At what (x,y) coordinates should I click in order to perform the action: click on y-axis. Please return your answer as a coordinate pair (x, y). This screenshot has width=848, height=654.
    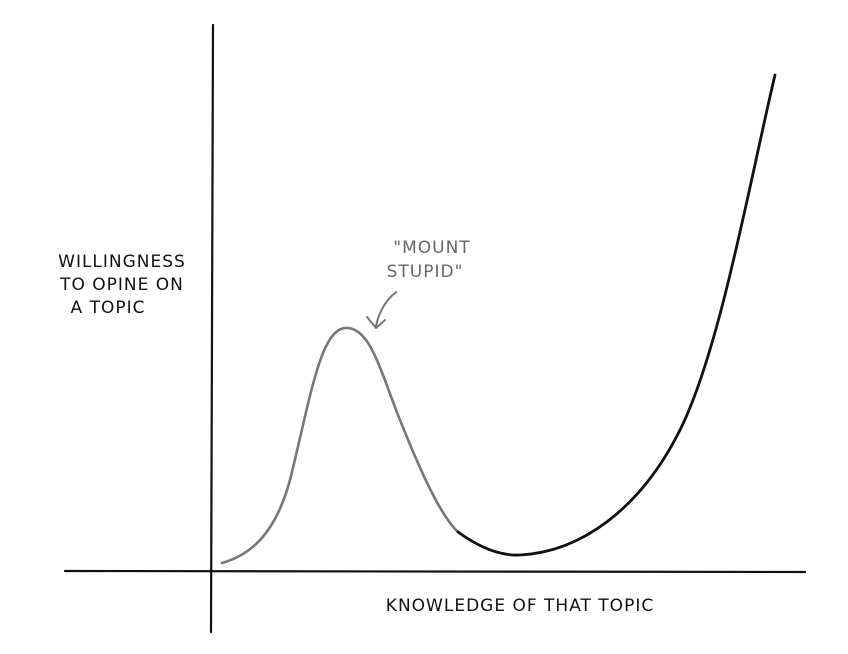
    Looking at the image, I should click on (212, 328).